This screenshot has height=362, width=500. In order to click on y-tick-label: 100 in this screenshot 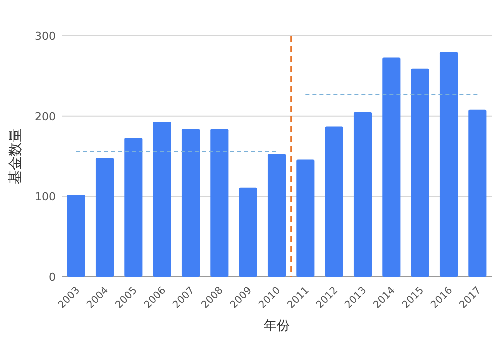, I will do `click(45, 197)`.